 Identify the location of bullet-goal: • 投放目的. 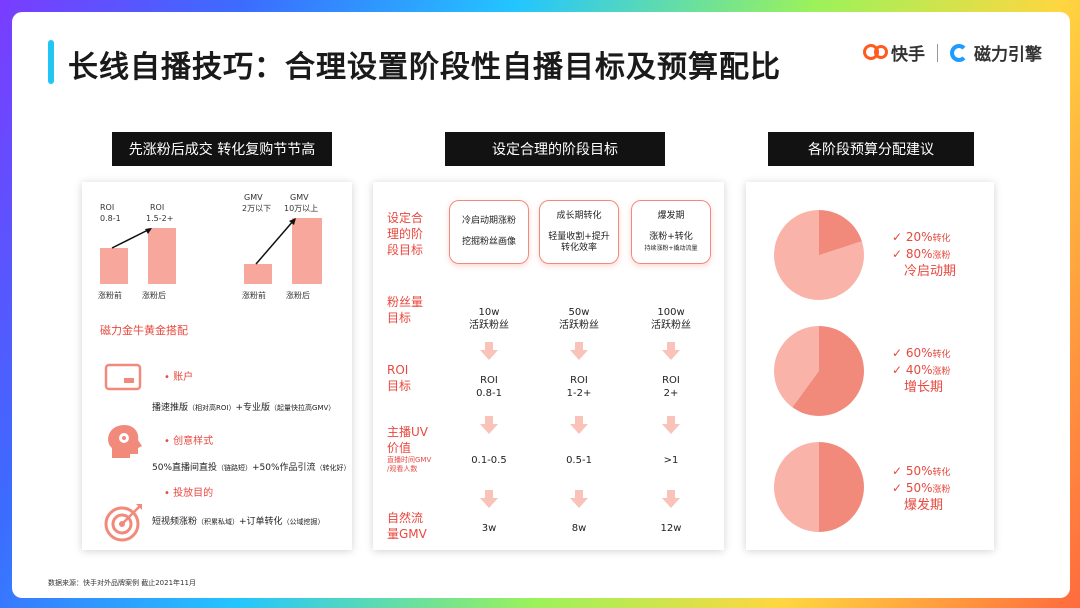
(189, 493).